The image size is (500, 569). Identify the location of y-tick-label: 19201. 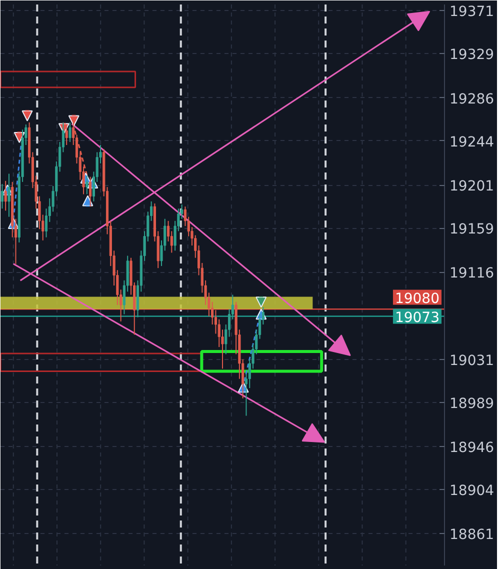
(472, 186).